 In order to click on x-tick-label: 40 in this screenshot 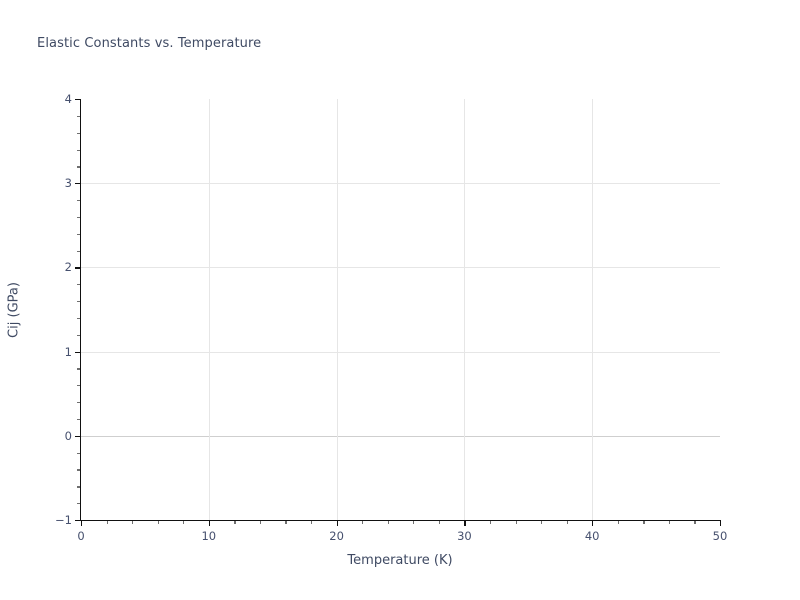, I will do `click(592, 536)`.